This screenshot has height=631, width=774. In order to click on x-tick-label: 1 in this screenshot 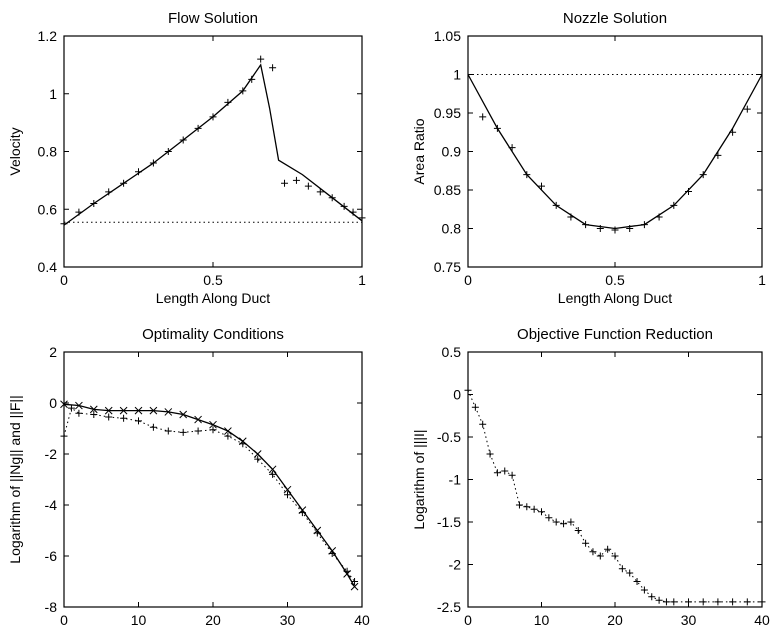, I will do `click(362, 280)`.